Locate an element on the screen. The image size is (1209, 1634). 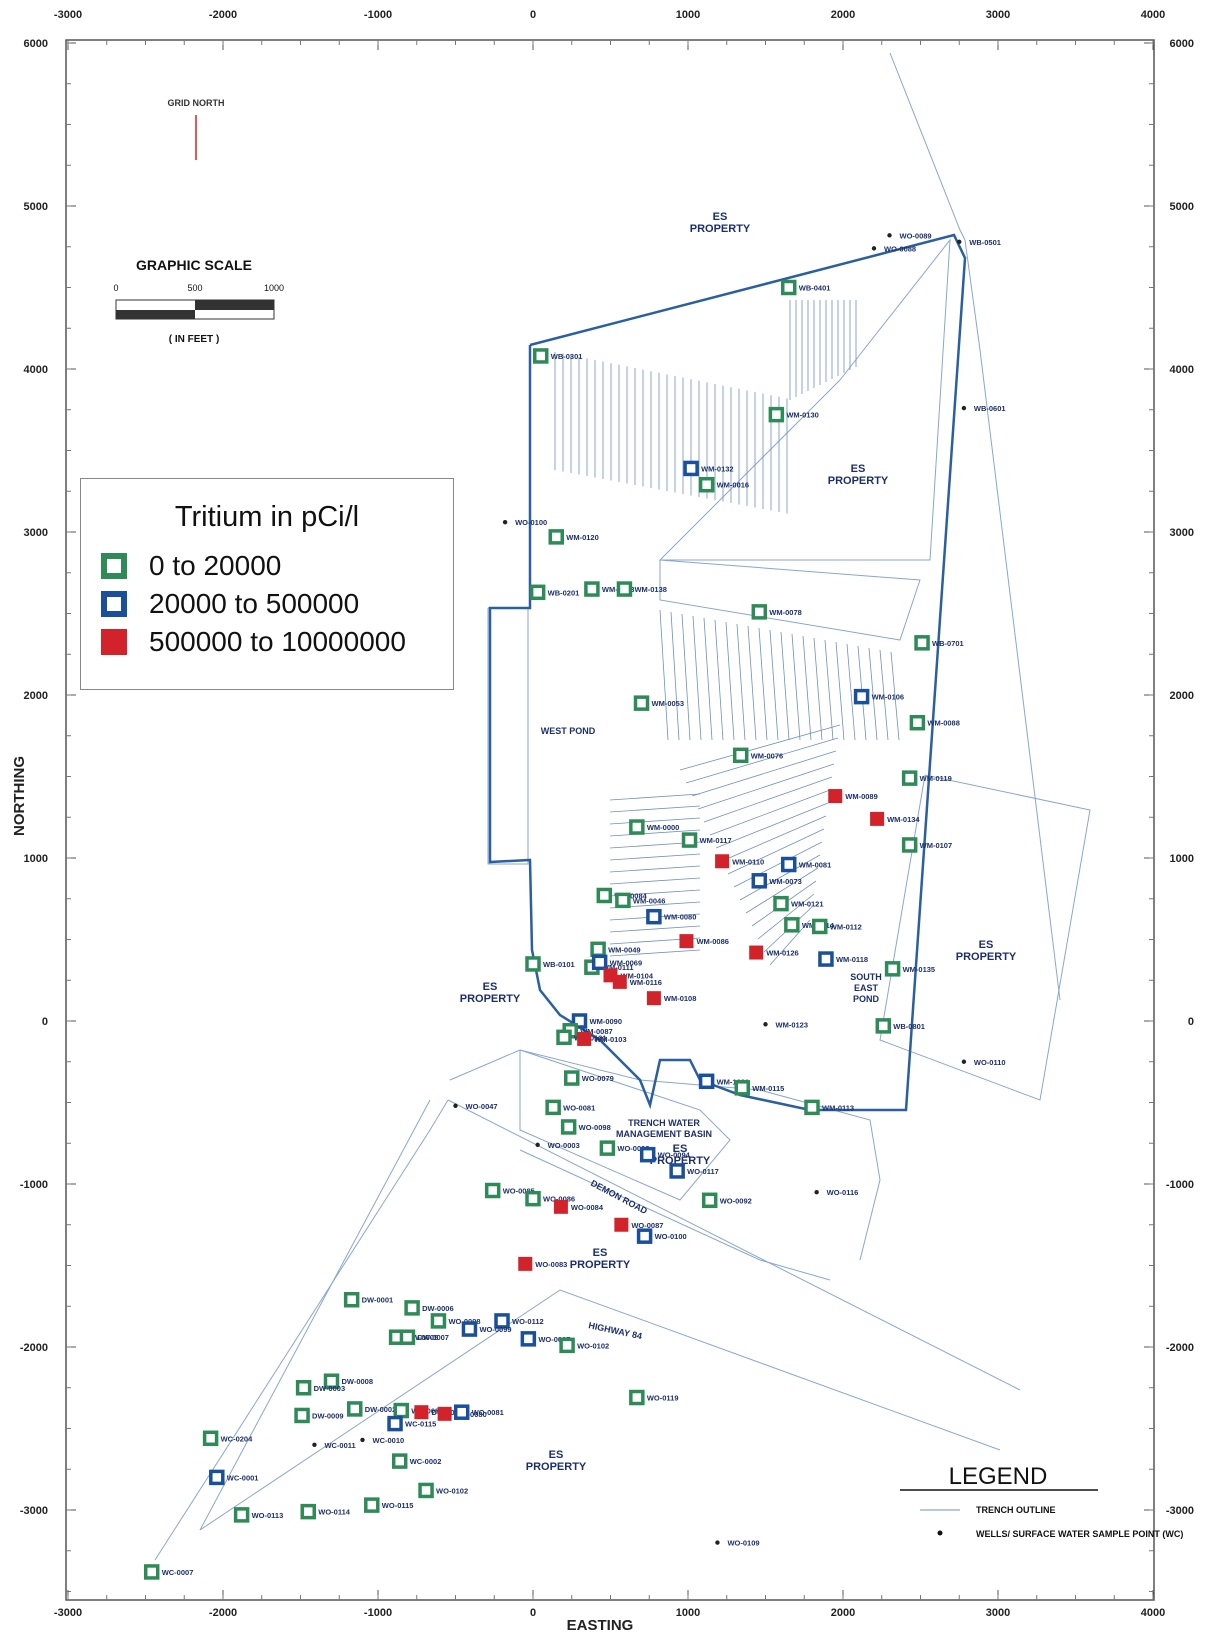
sample-point: WC-0007 is located at coordinates (168, 1572).